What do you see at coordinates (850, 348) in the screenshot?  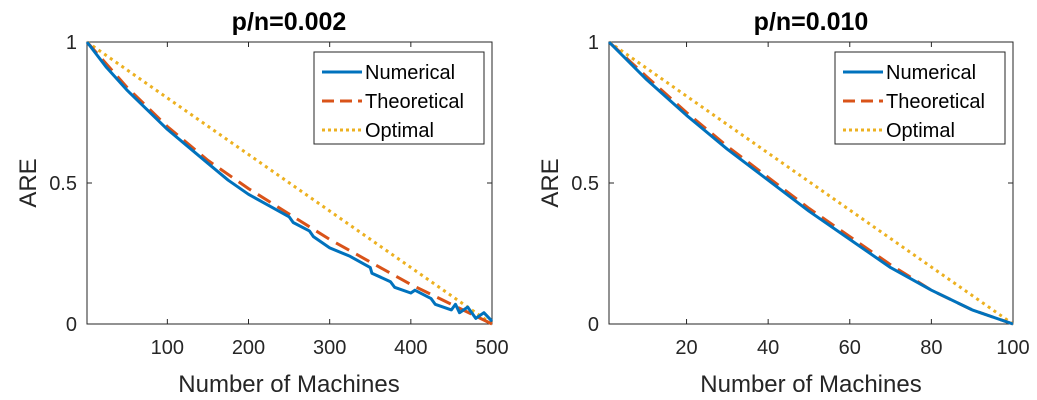 I see `x-tick-label: 60` at bounding box center [850, 348].